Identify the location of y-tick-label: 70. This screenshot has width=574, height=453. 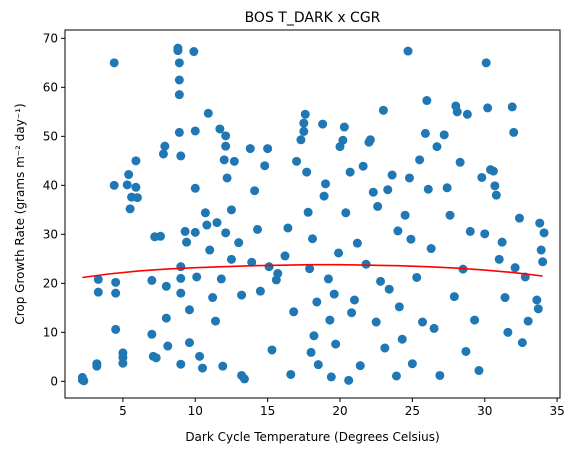
(50, 38).